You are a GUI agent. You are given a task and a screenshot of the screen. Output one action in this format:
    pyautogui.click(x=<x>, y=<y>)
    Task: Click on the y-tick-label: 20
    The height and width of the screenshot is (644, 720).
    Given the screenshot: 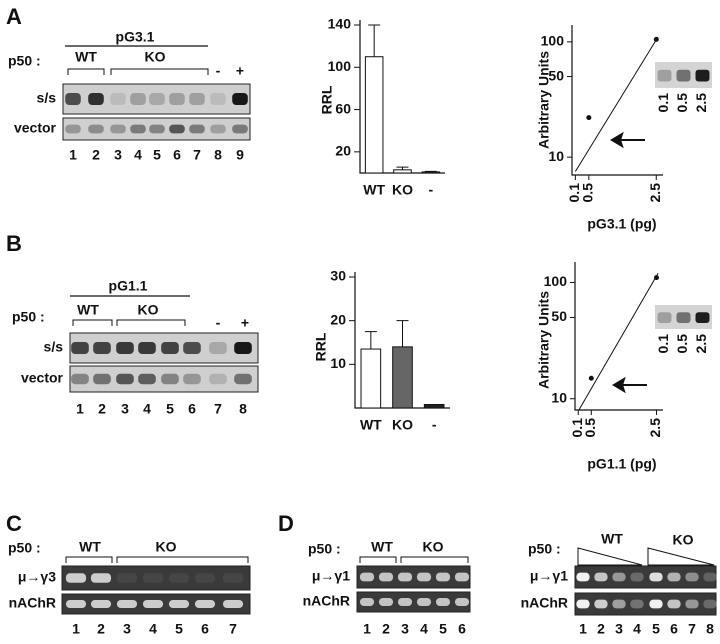 What is the action you would take?
    pyautogui.click(x=343, y=151)
    